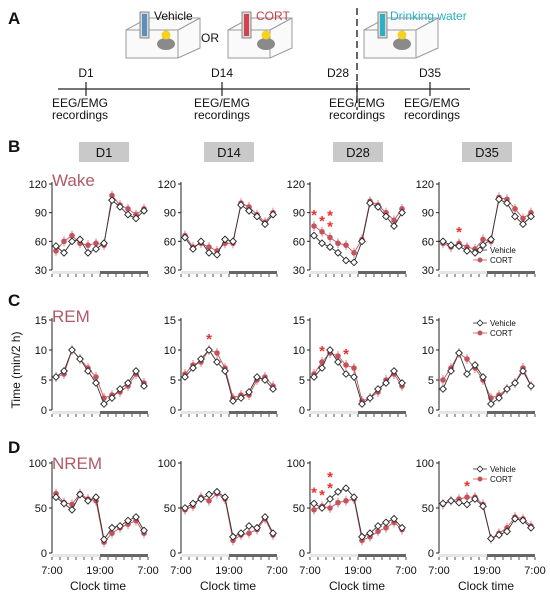 The width and height of the screenshot is (550, 596). What do you see at coordinates (401, 35) in the screenshot?
I see `cage-water` at bounding box center [401, 35].